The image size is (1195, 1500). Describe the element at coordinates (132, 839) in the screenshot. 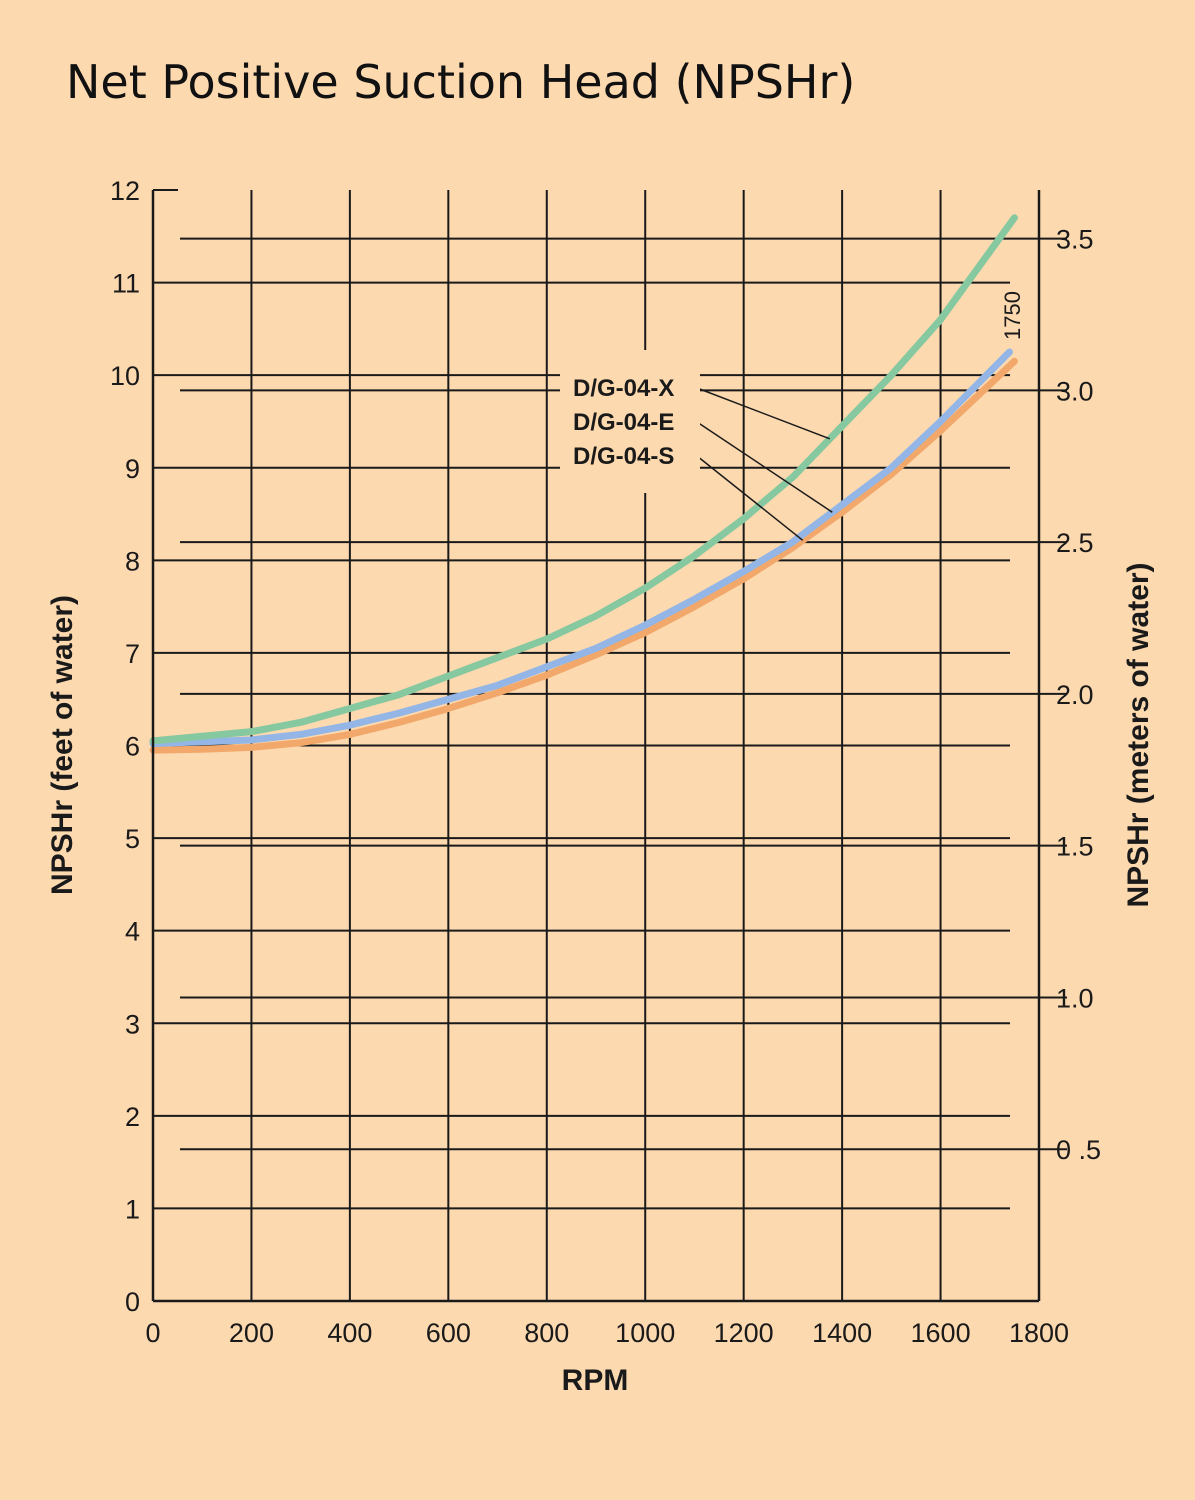

I see `y-tick-5: 5` at that location.